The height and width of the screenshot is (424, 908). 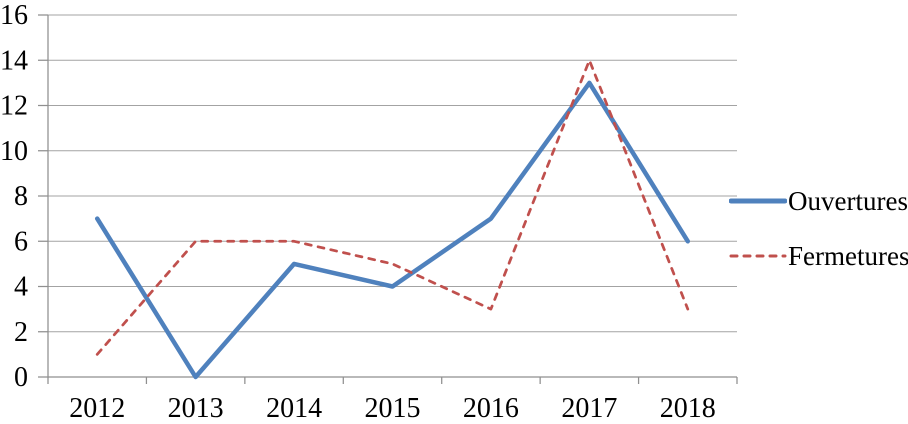 I want to click on legend-label-ouvertures: Ouvertures, so click(x=848, y=201).